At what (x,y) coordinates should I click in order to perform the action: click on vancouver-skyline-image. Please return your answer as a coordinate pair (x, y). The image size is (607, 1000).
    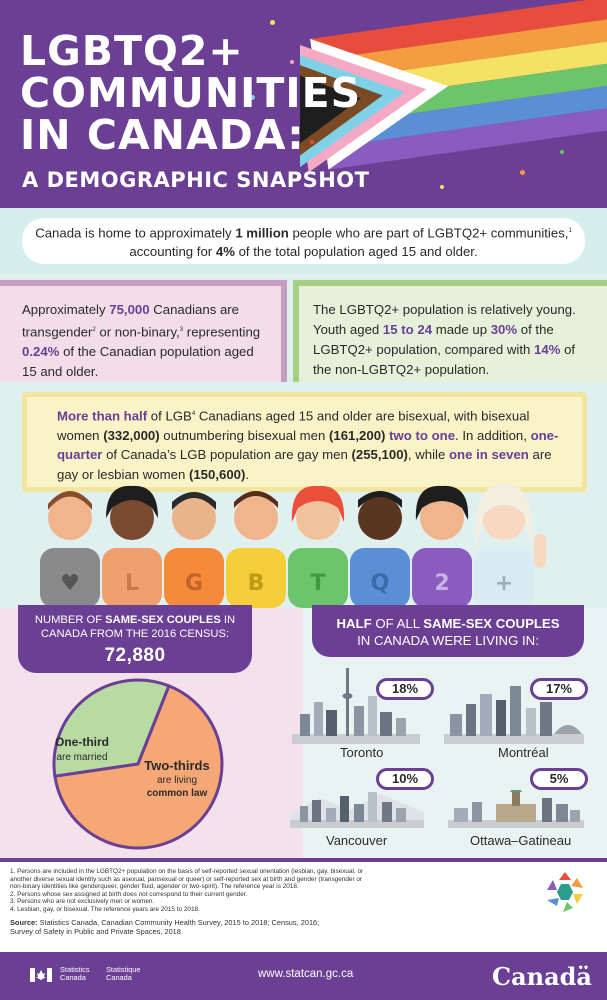
    Looking at the image, I should click on (357, 810).